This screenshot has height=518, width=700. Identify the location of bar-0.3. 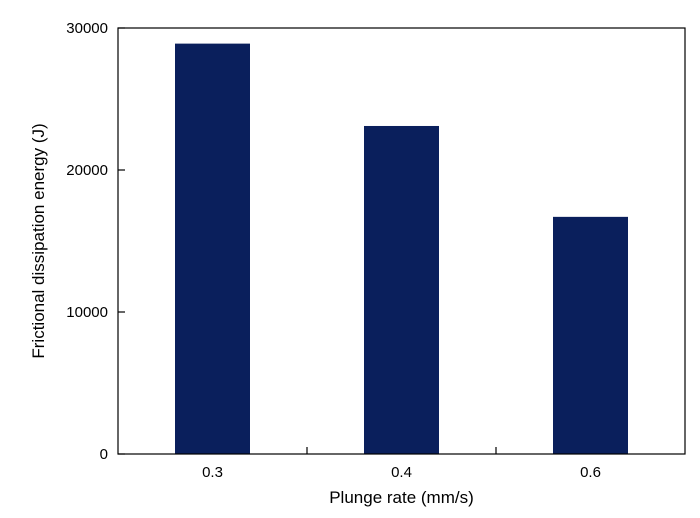
(212, 249).